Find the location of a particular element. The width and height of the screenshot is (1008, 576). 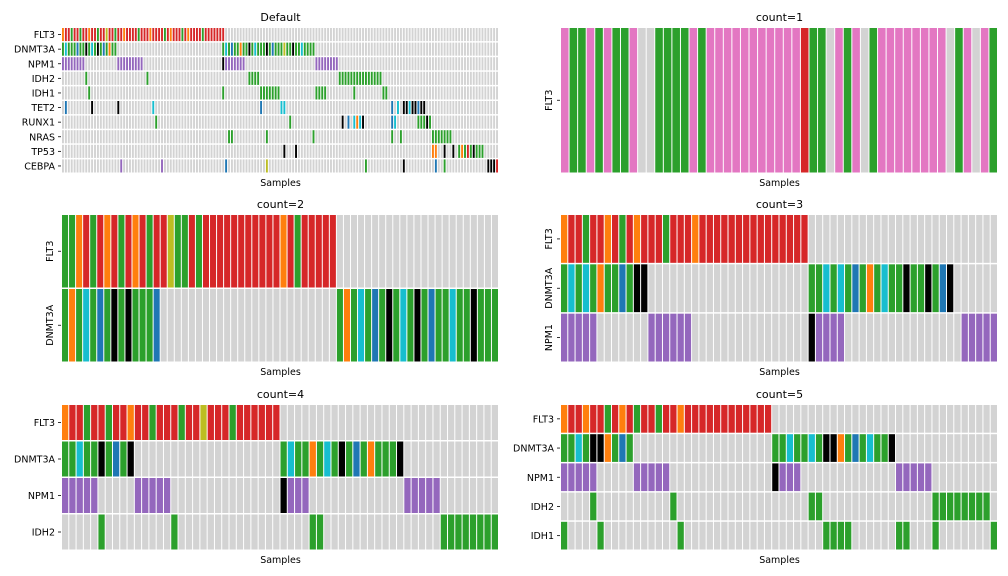

x-axis-label: Samples is located at coordinates (779, 372).